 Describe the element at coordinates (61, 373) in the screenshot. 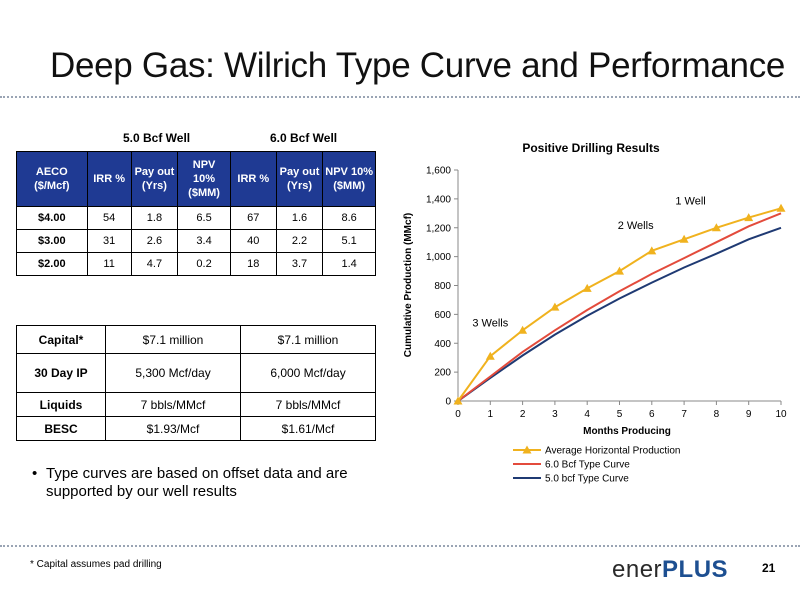

I see `ip-label: 30 Day IP` at that location.